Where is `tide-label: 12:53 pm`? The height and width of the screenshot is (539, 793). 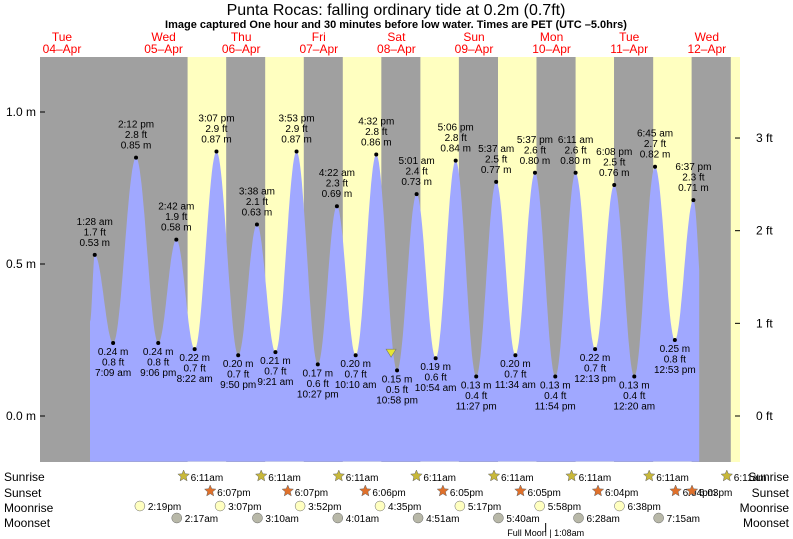 tide-label: 12:53 pm is located at coordinates (675, 370).